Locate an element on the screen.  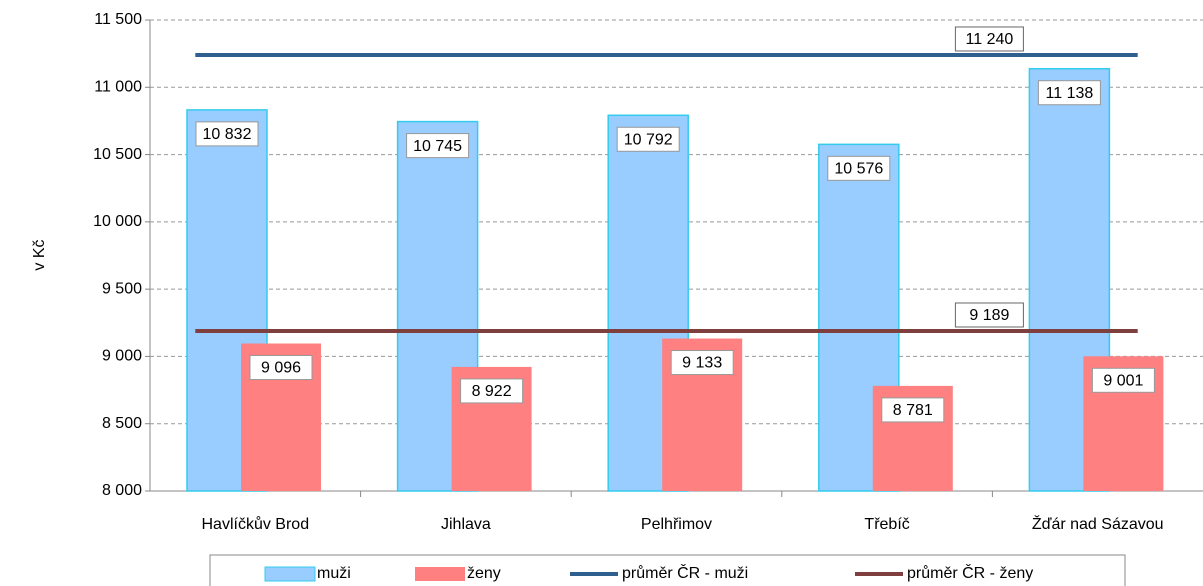
legend-label: ženy is located at coordinates (484, 573).